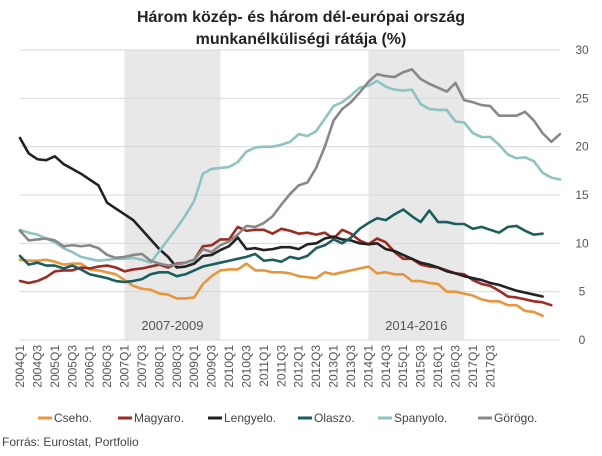  What do you see at coordinates (582, 50) in the screenshot?
I see `y-tick-label: 30` at bounding box center [582, 50].